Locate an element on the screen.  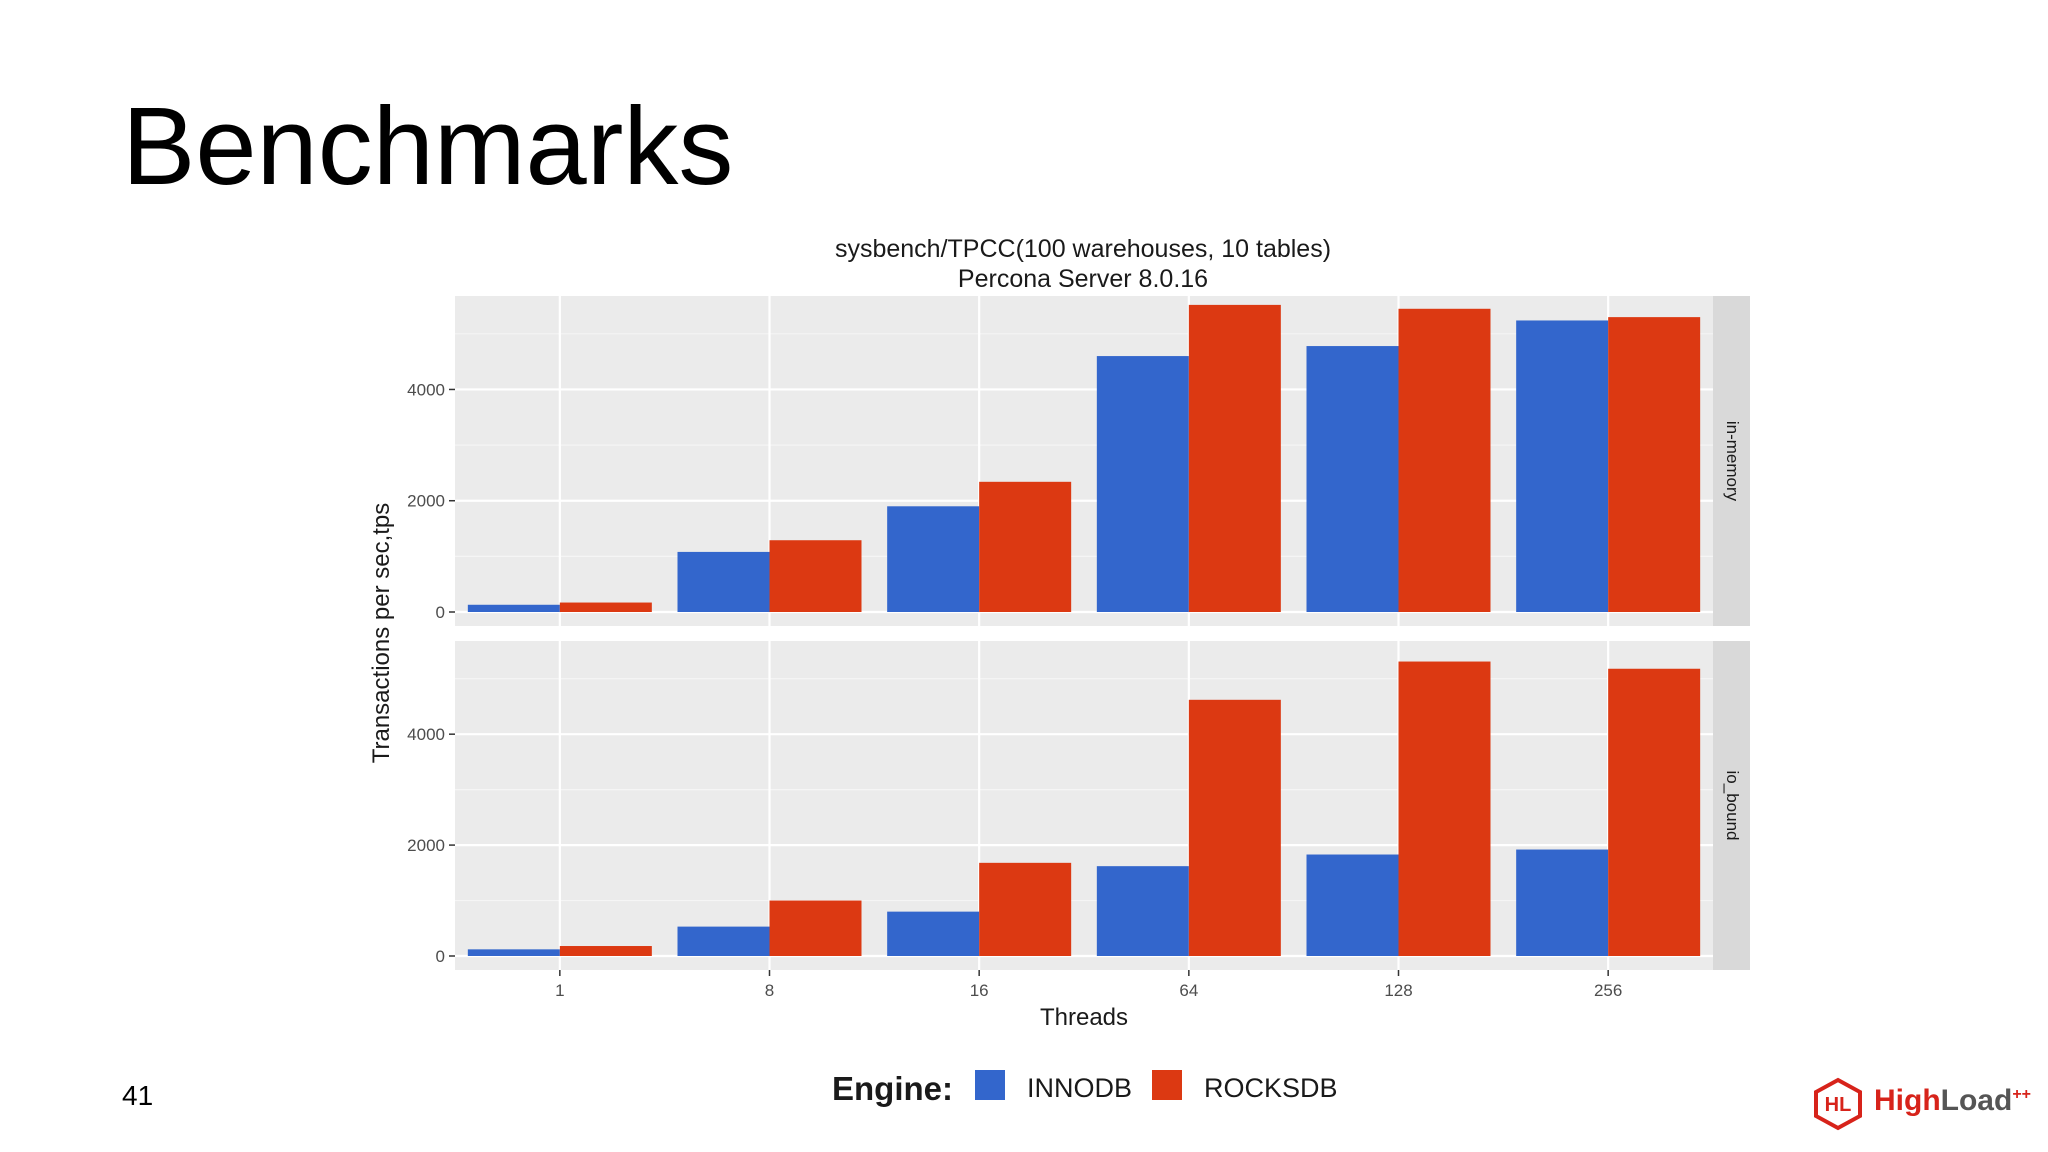
facet-strip-label: io_bound is located at coordinates (1732, 806).